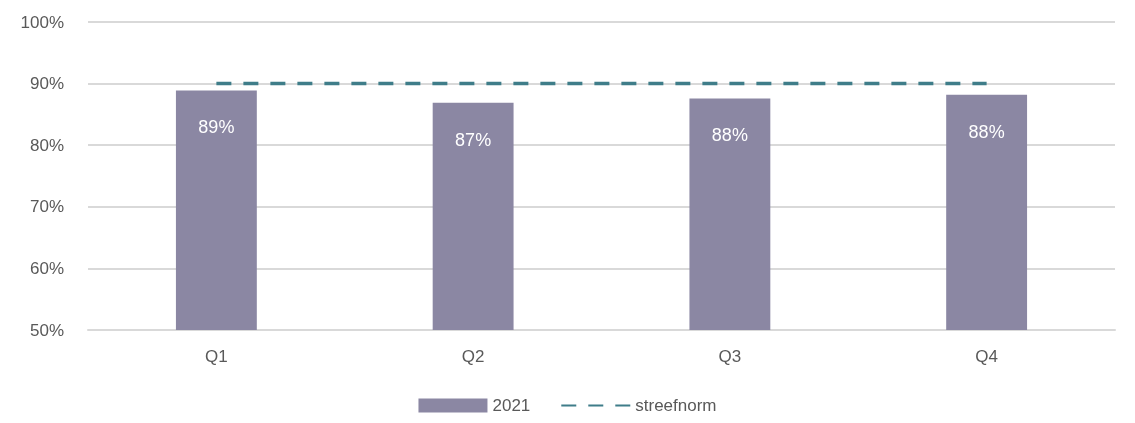  What do you see at coordinates (216, 356) in the screenshot?
I see `x-tick-label: Q1` at bounding box center [216, 356].